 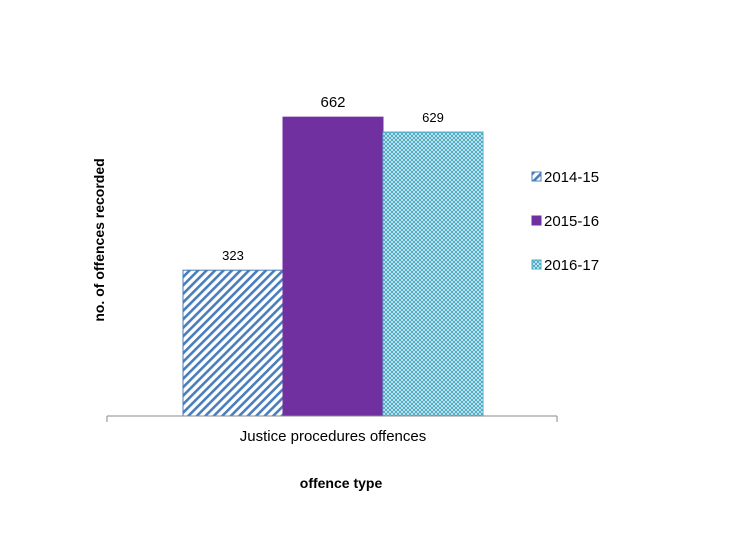 What do you see at coordinates (571, 265) in the screenshot?
I see `legend-label-2016-17: 2016-17` at bounding box center [571, 265].